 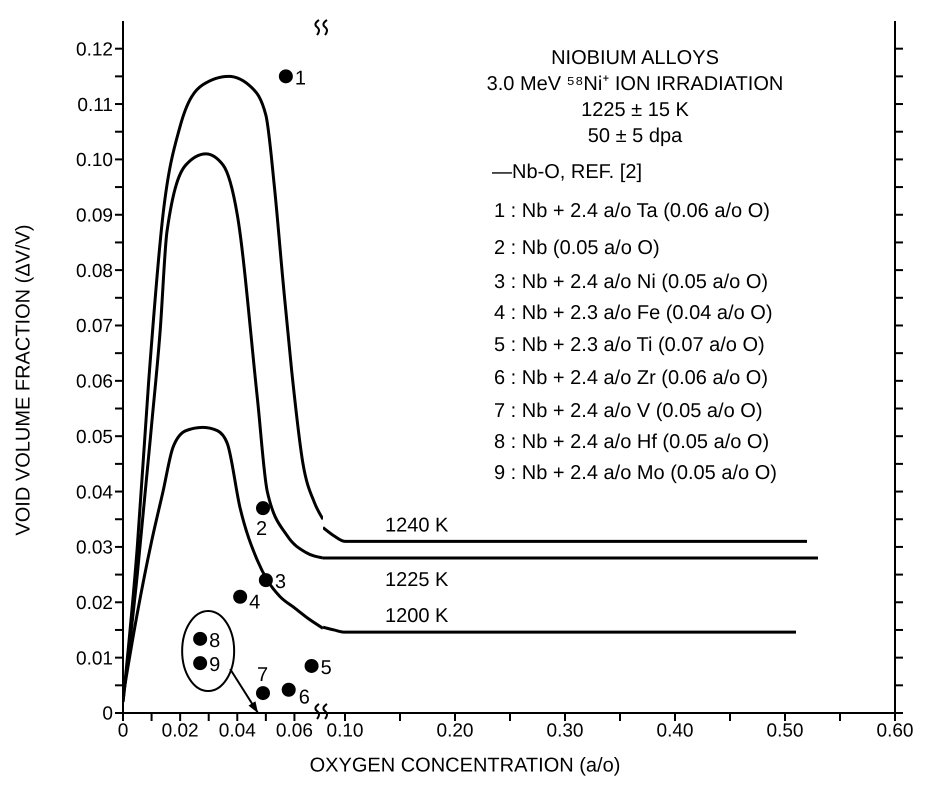 What do you see at coordinates (417, 579) in the screenshot?
I see `series-label: 1225 K` at bounding box center [417, 579].